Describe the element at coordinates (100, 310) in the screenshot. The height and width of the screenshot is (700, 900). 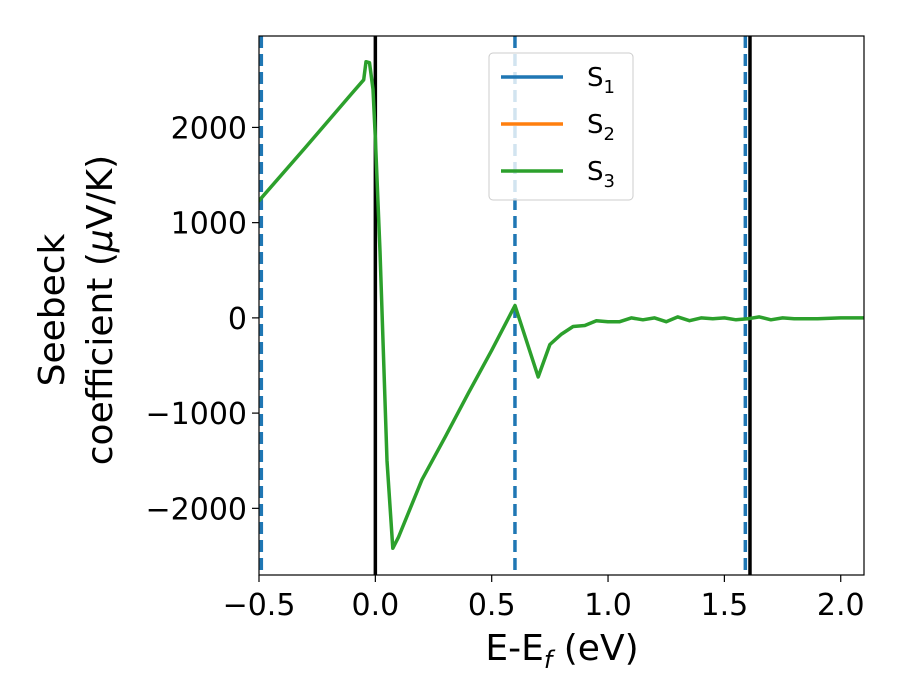
I see `y-axis-label-line2: coefficient (μV/K)` at that location.